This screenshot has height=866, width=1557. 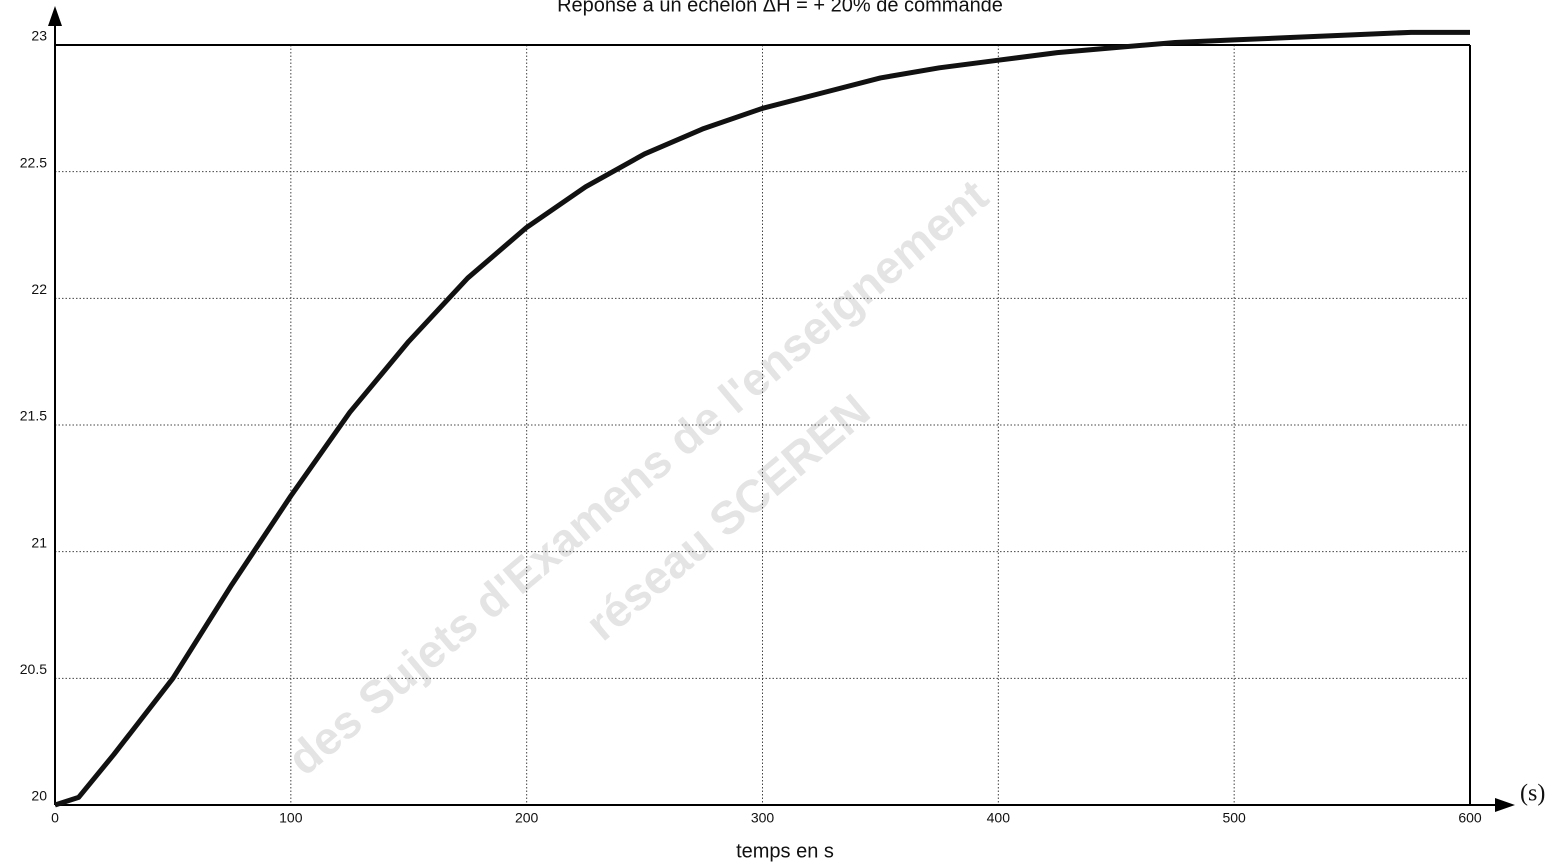 I want to click on y-tick-label: 21.5, so click(x=33, y=416).